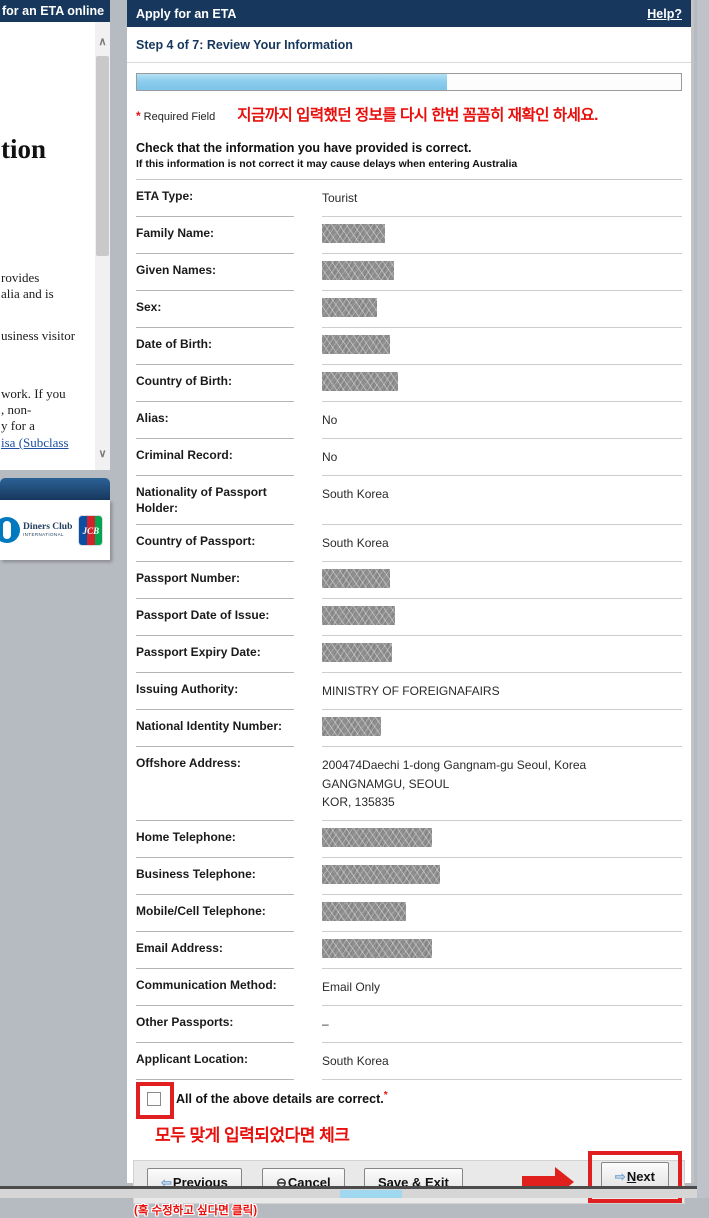  I want to click on field-label: Business Telephone:, so click(215, 876).